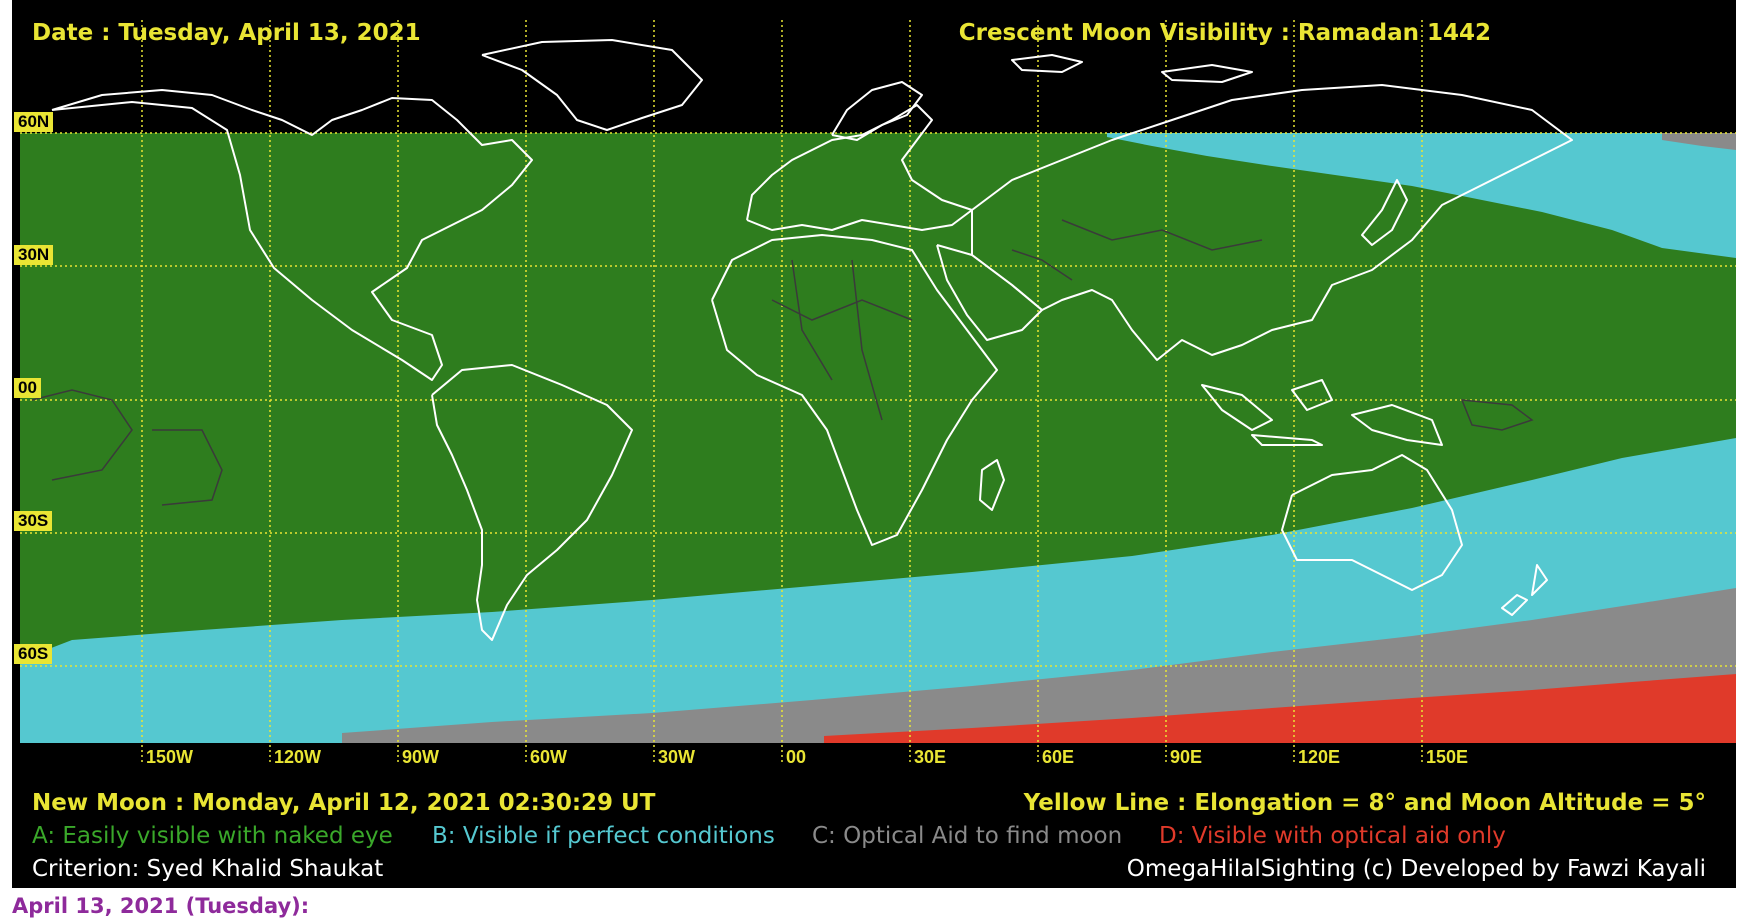 The width and height of the screenshot is (1748, 924). Describe the element at coordinates (1421, 195) in the screenshot. I see `zone-b-north-area` at that location.